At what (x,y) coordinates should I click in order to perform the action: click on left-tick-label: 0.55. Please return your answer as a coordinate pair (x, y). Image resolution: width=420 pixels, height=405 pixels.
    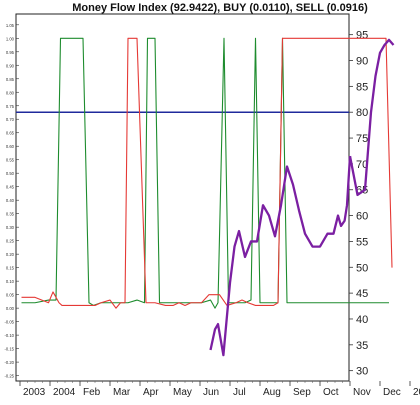
    Looking at the image, I should click on (10, 160).